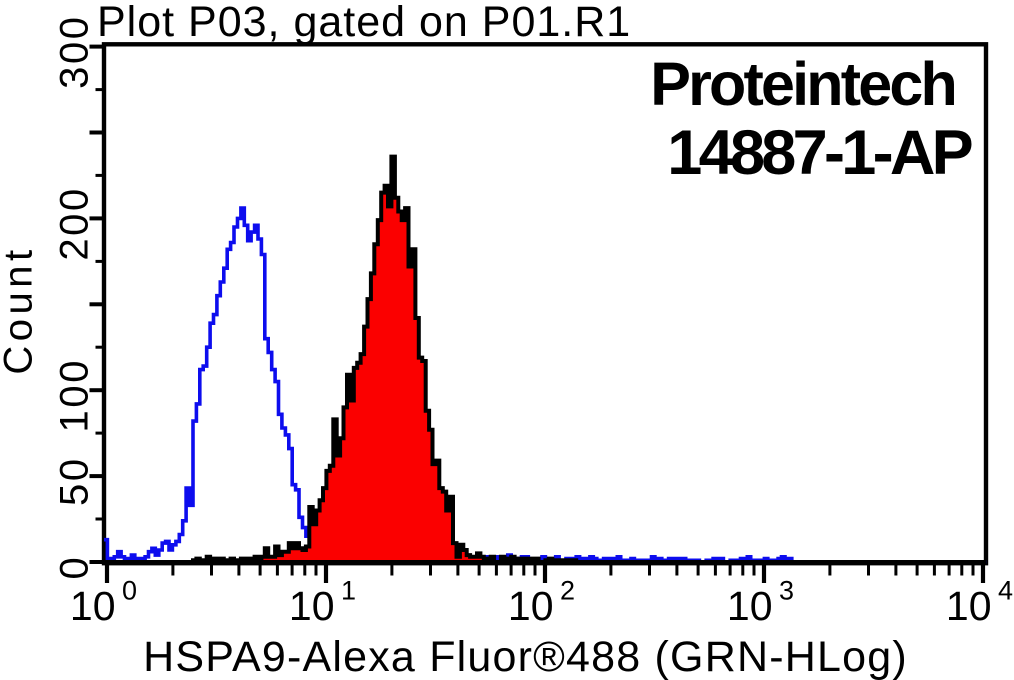 The height and width of the screenshot is (680, 1014). What do you see at coordinates (75, 395) in the screenshot?
I see `svg-text: 100` at bounding box center [75, 395].